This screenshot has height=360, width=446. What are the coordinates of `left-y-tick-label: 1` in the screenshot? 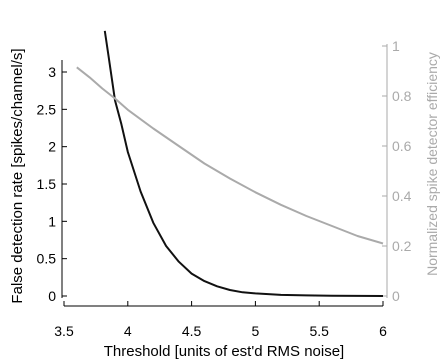 It's located at (52, 221).